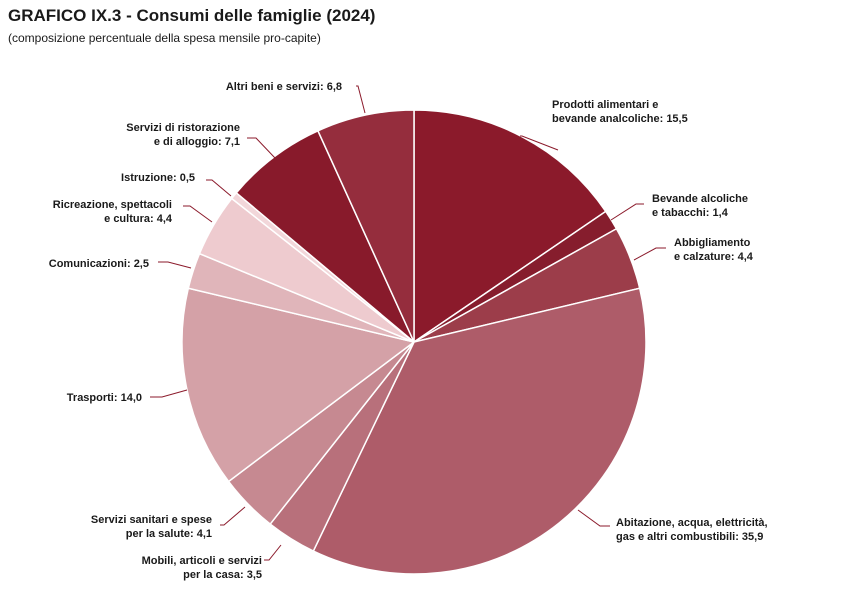  Describe the element at coordinates (104, 398) in the screenshot. I see `slice-label: Trasporti: 14,0` at that location.